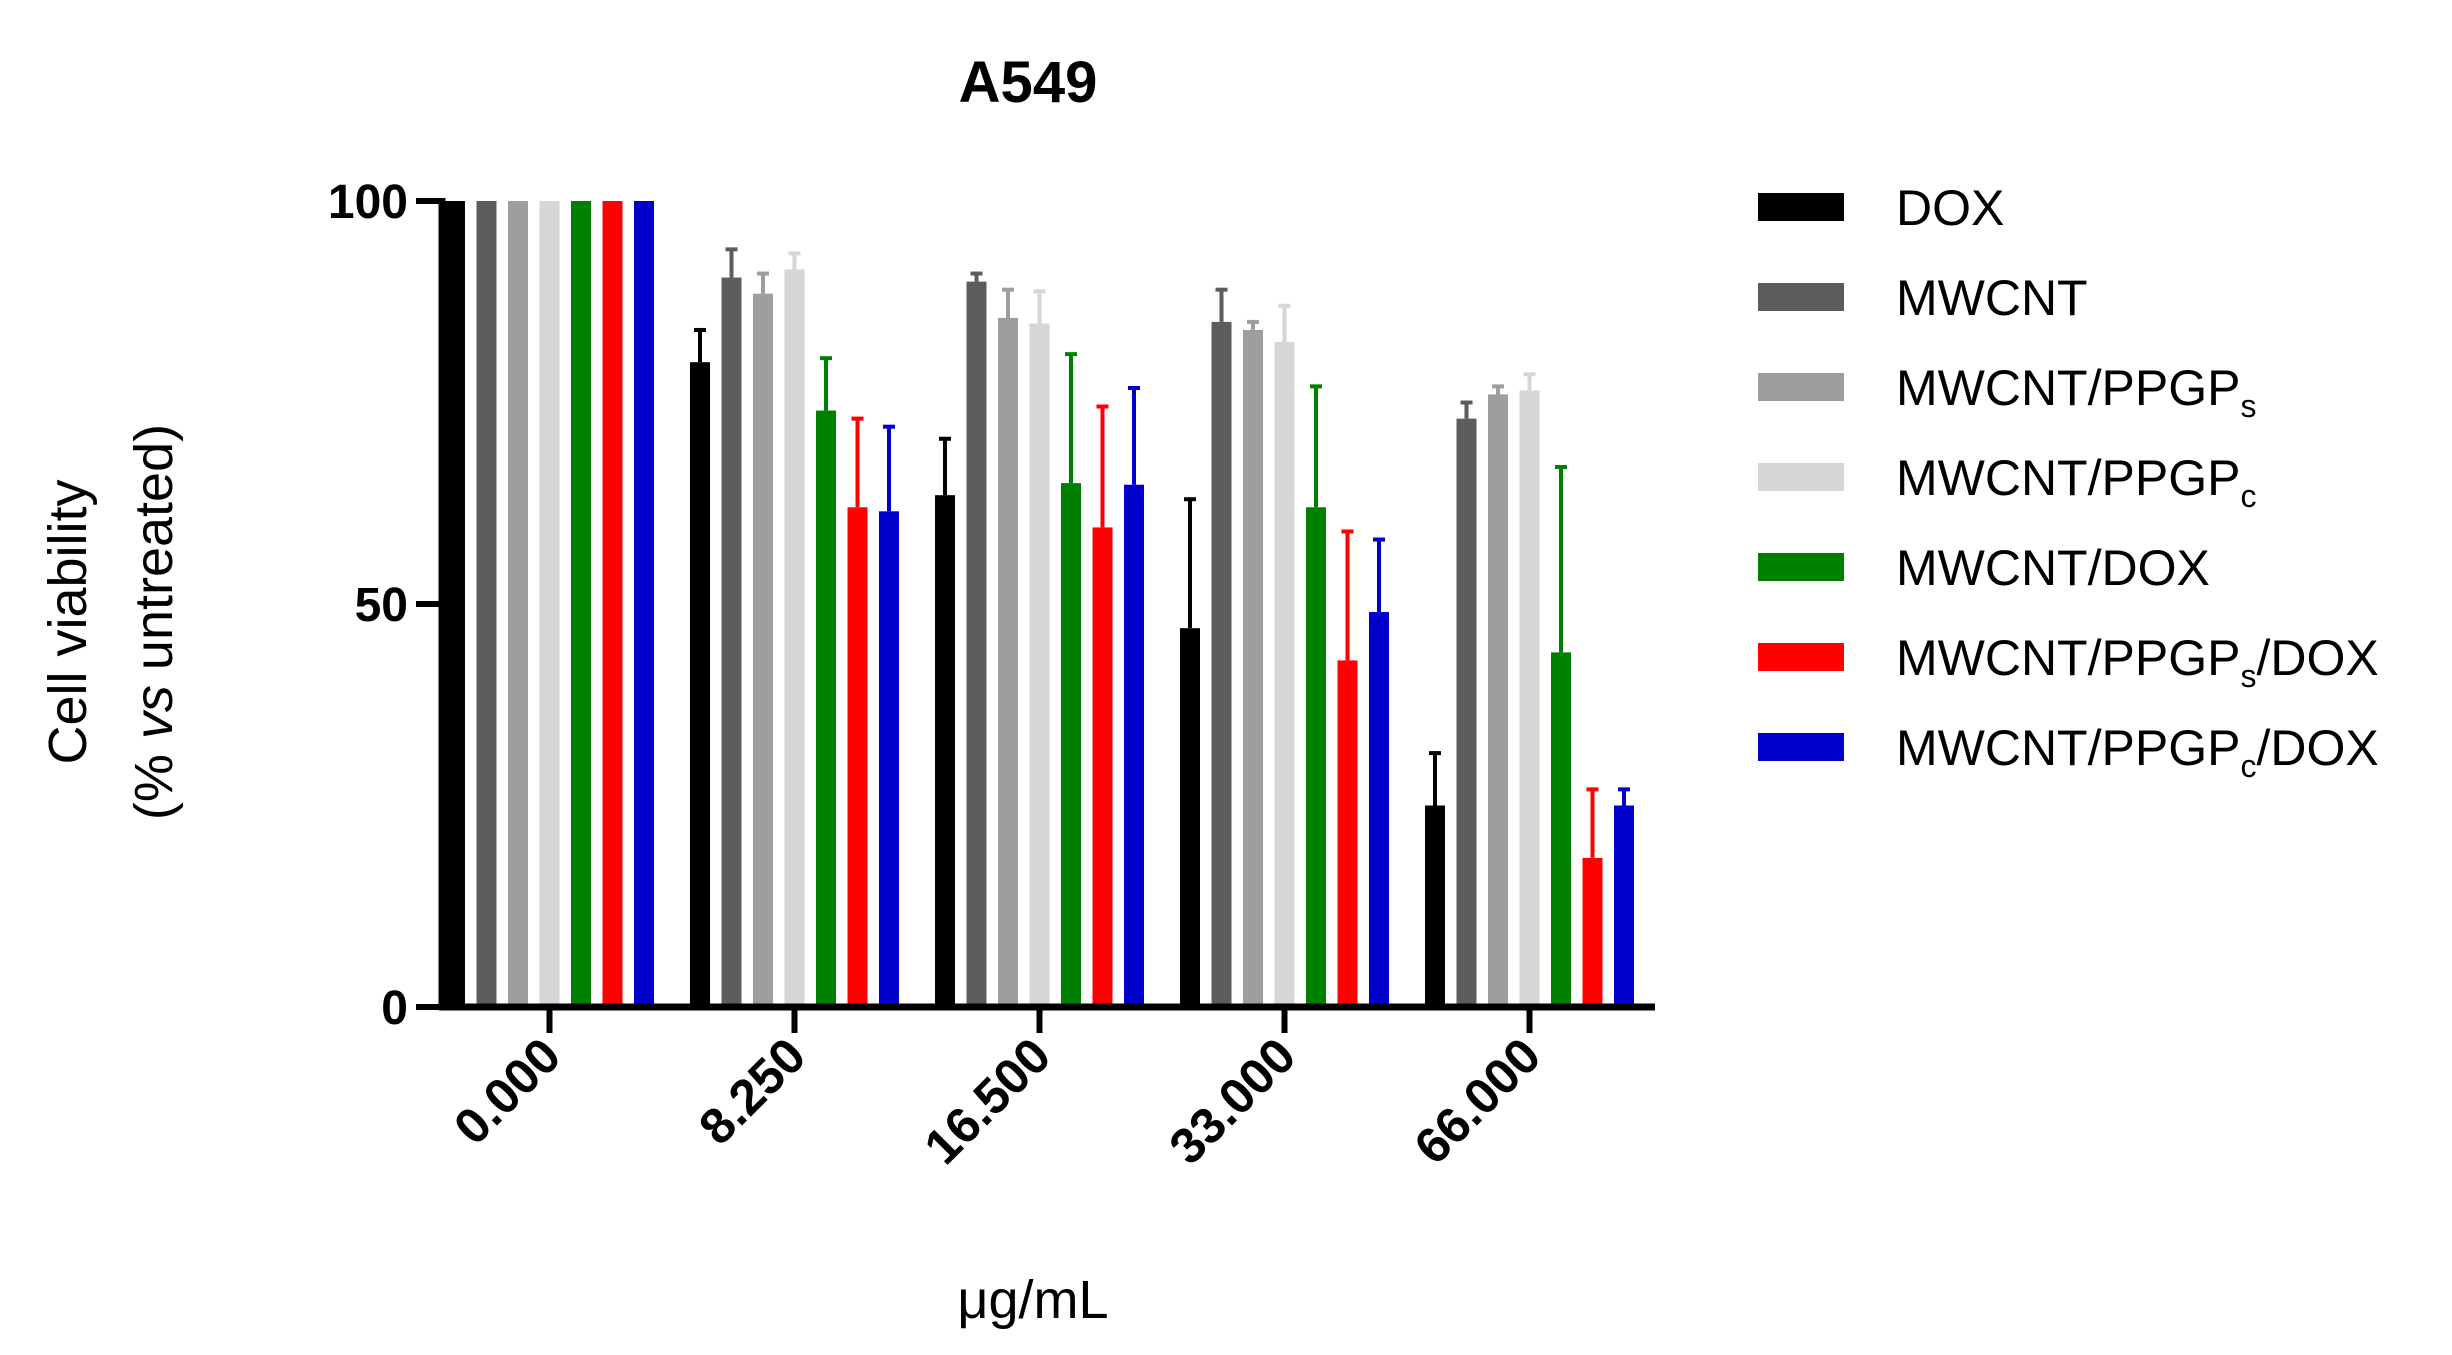  What do you see at coordinates (111, 622) in the screenshot?
I see `y-axis-label: Cell viability (% vs untreated)` at bounding box center [111, 622].